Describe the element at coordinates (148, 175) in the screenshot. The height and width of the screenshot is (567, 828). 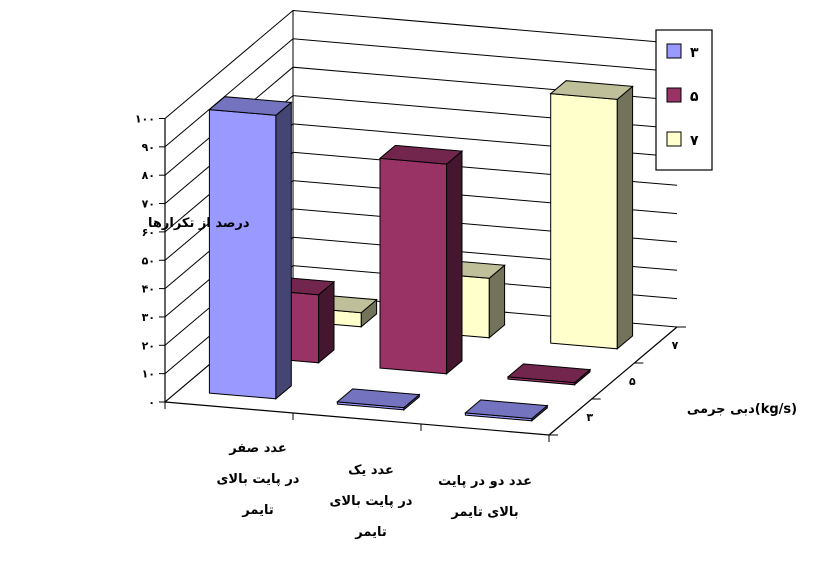
I see `y-tick-label: ۸۰` at that location.